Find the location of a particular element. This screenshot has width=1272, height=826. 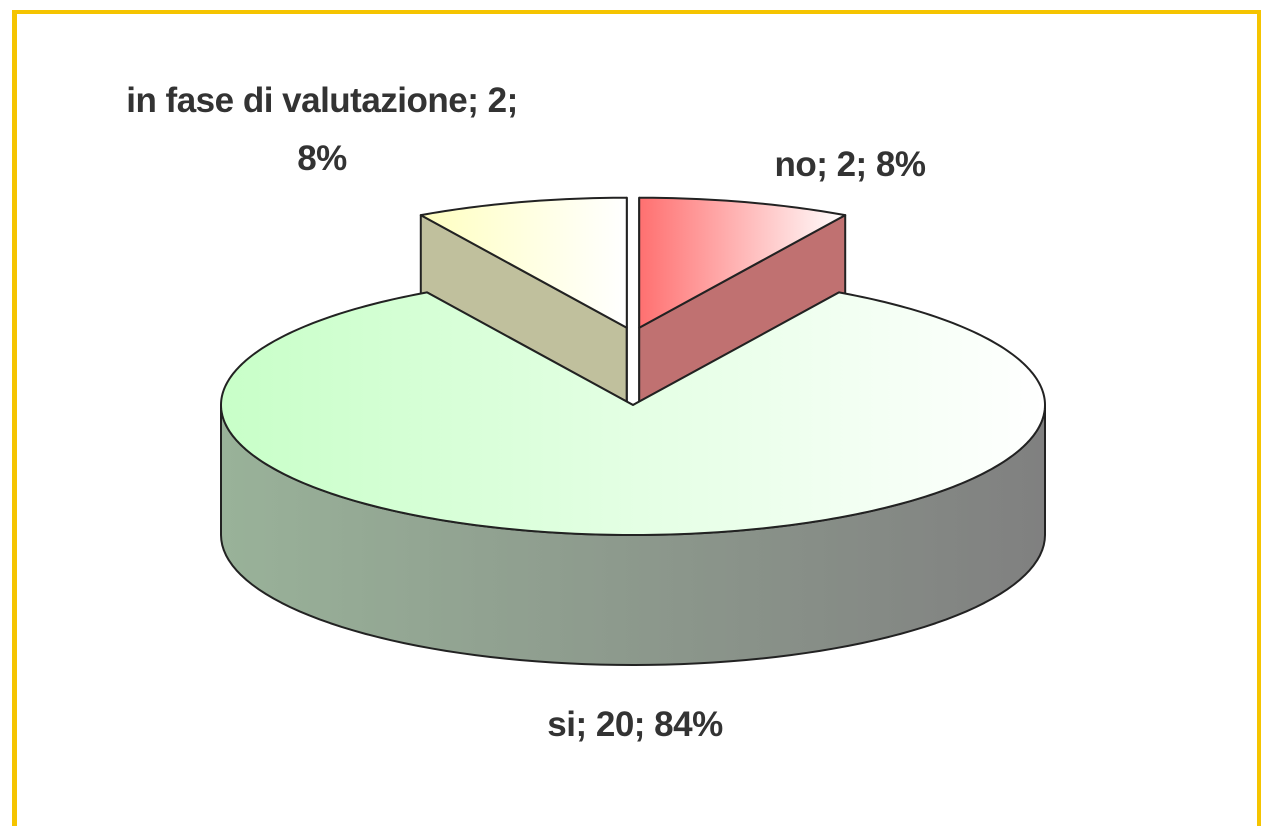

data-label: no; 2; 8% is located at coordinates (850, 164).